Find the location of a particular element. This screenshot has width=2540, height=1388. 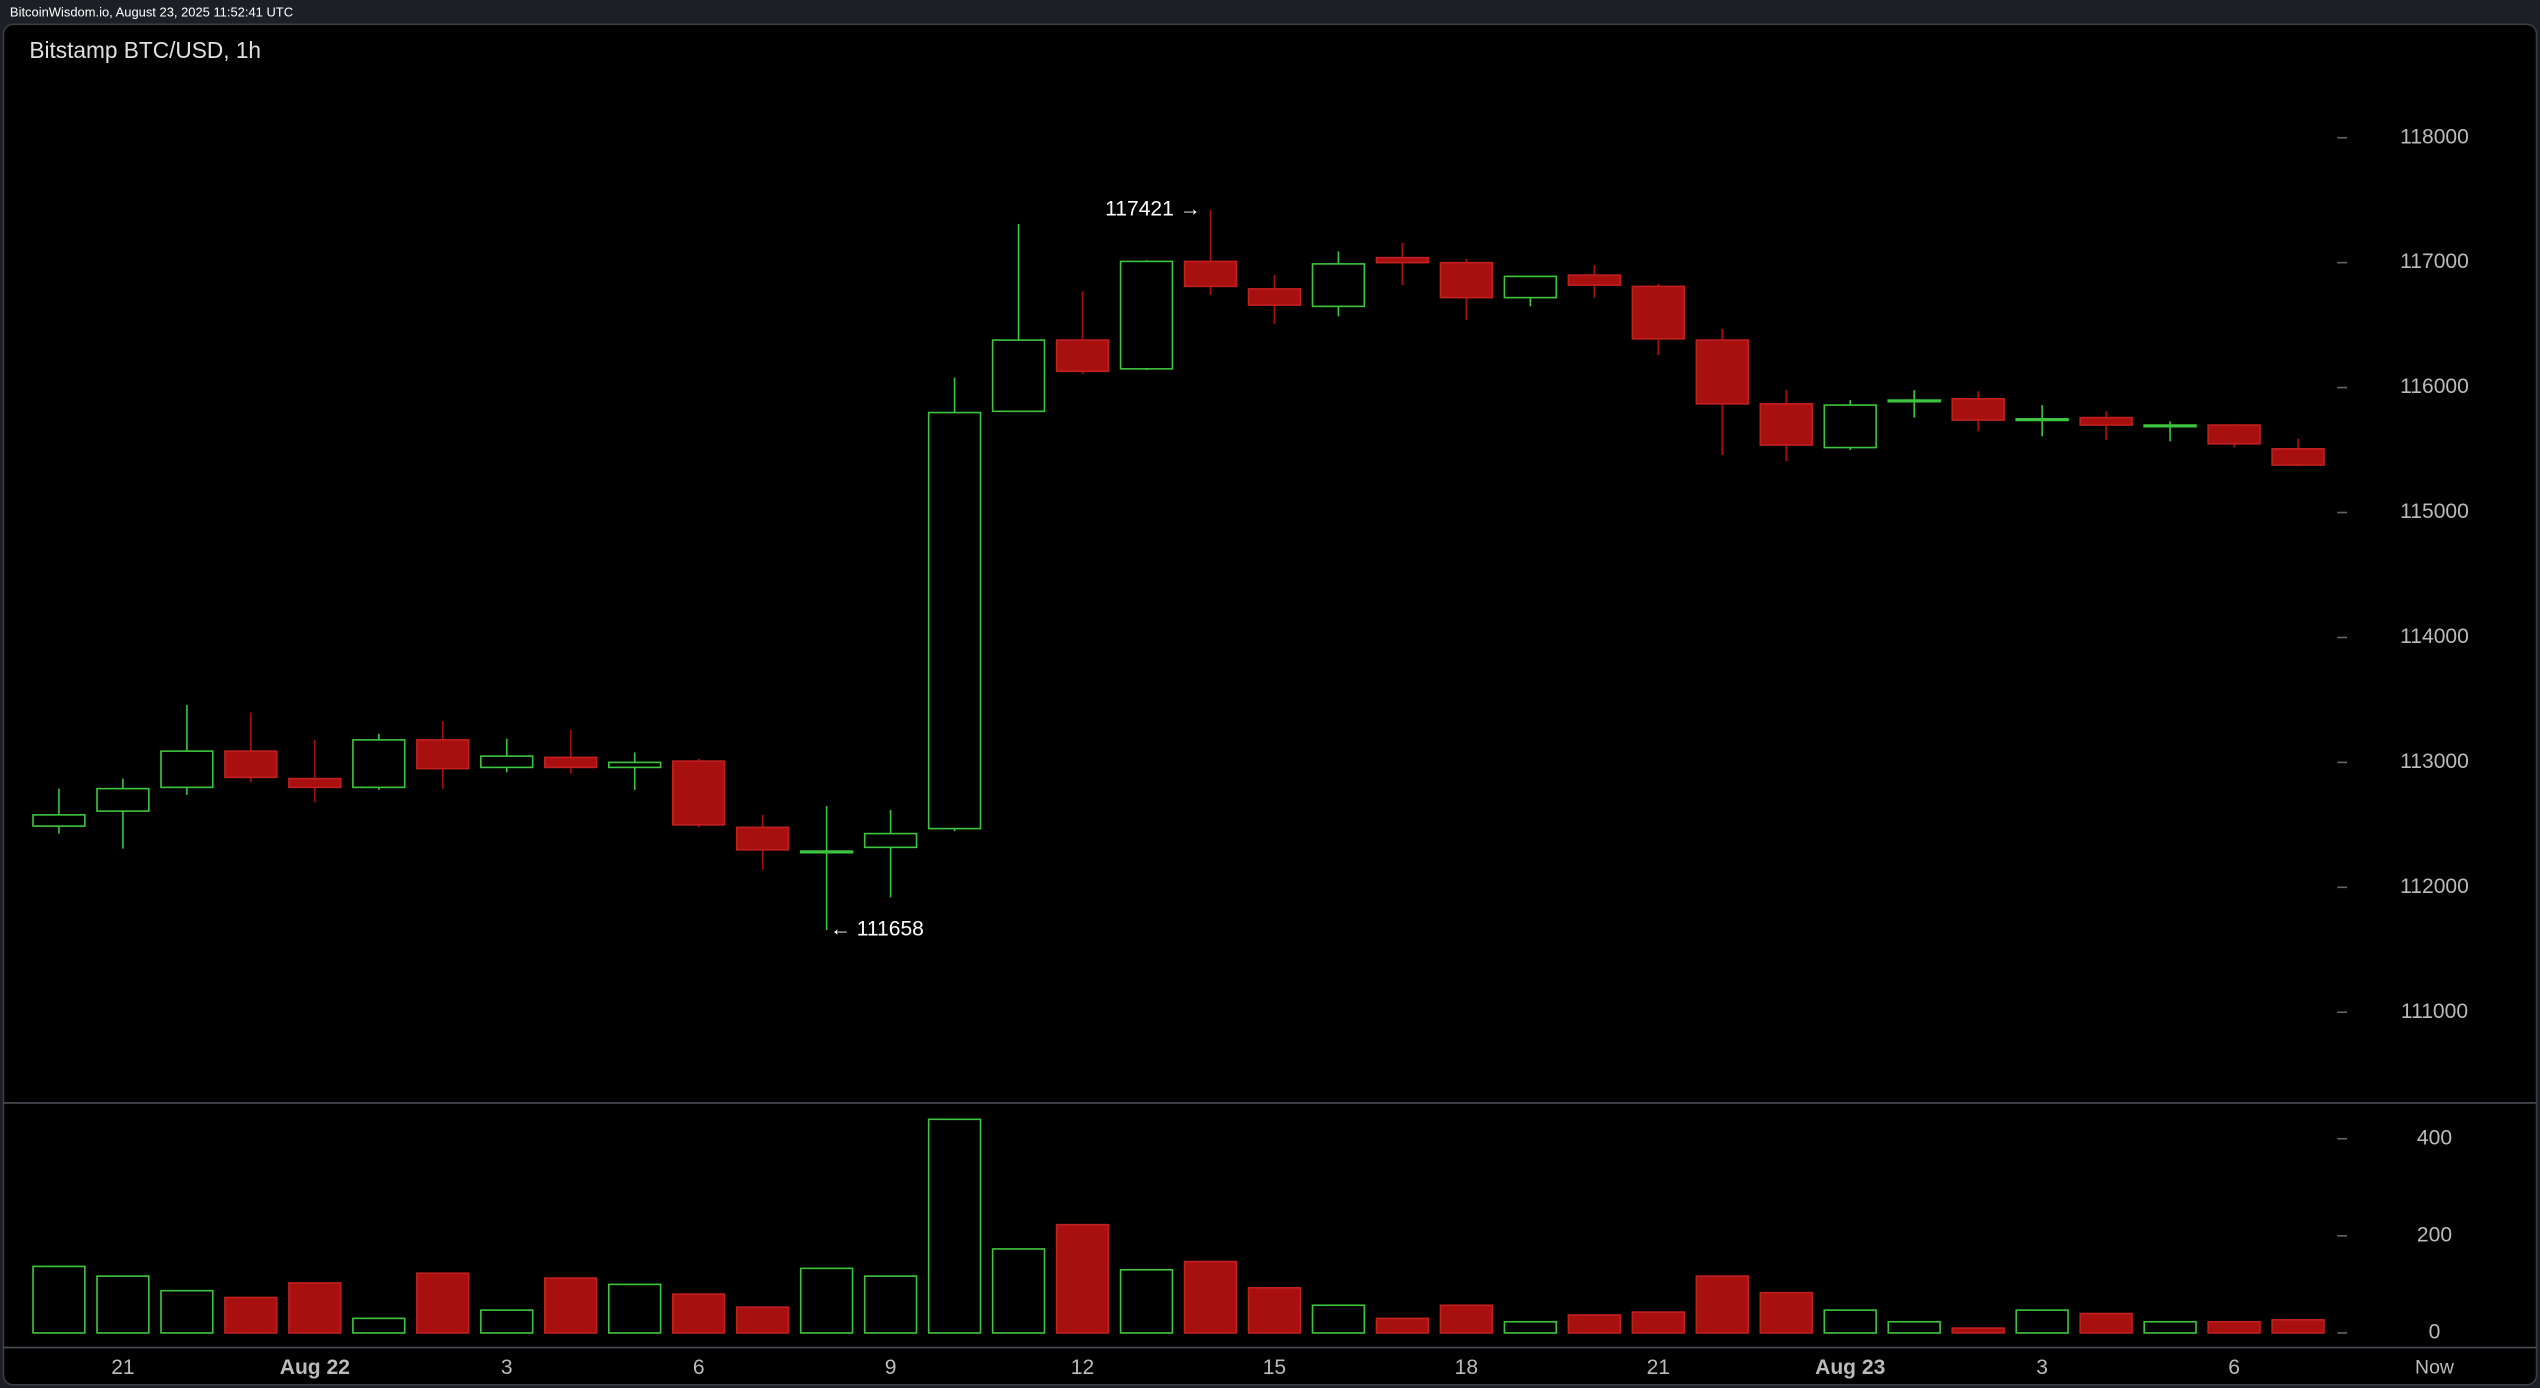

y-tick-label: 117000 is located at coordinates (2434, 261).